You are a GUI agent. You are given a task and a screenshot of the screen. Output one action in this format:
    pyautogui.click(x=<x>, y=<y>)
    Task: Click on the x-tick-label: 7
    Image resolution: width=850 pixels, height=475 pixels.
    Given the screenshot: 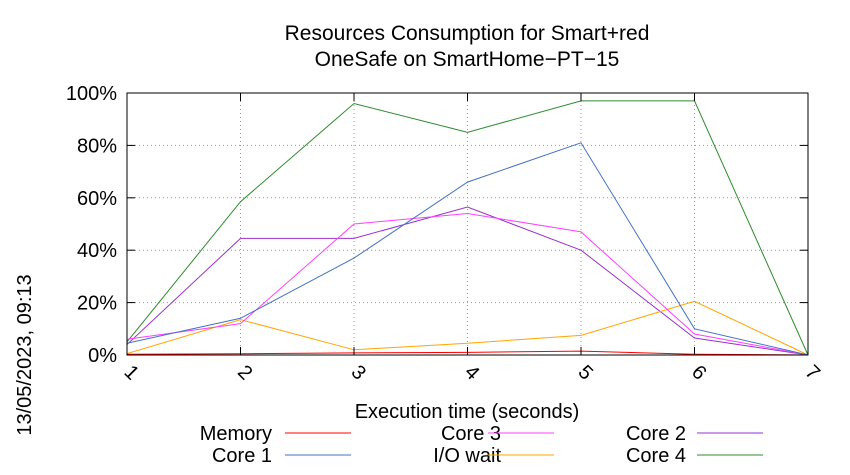 What is the action you would take?
    pyautogui.click(x=812, y=372)
    